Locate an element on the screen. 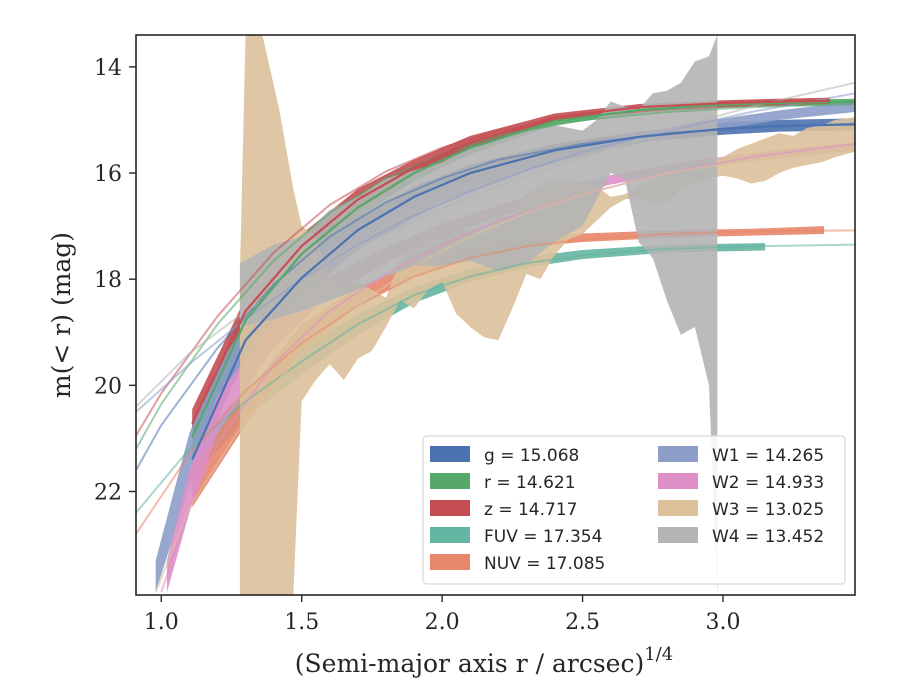 The image size is (900, 700). y-tick-label: 18 is located at coordinates (108, 280).